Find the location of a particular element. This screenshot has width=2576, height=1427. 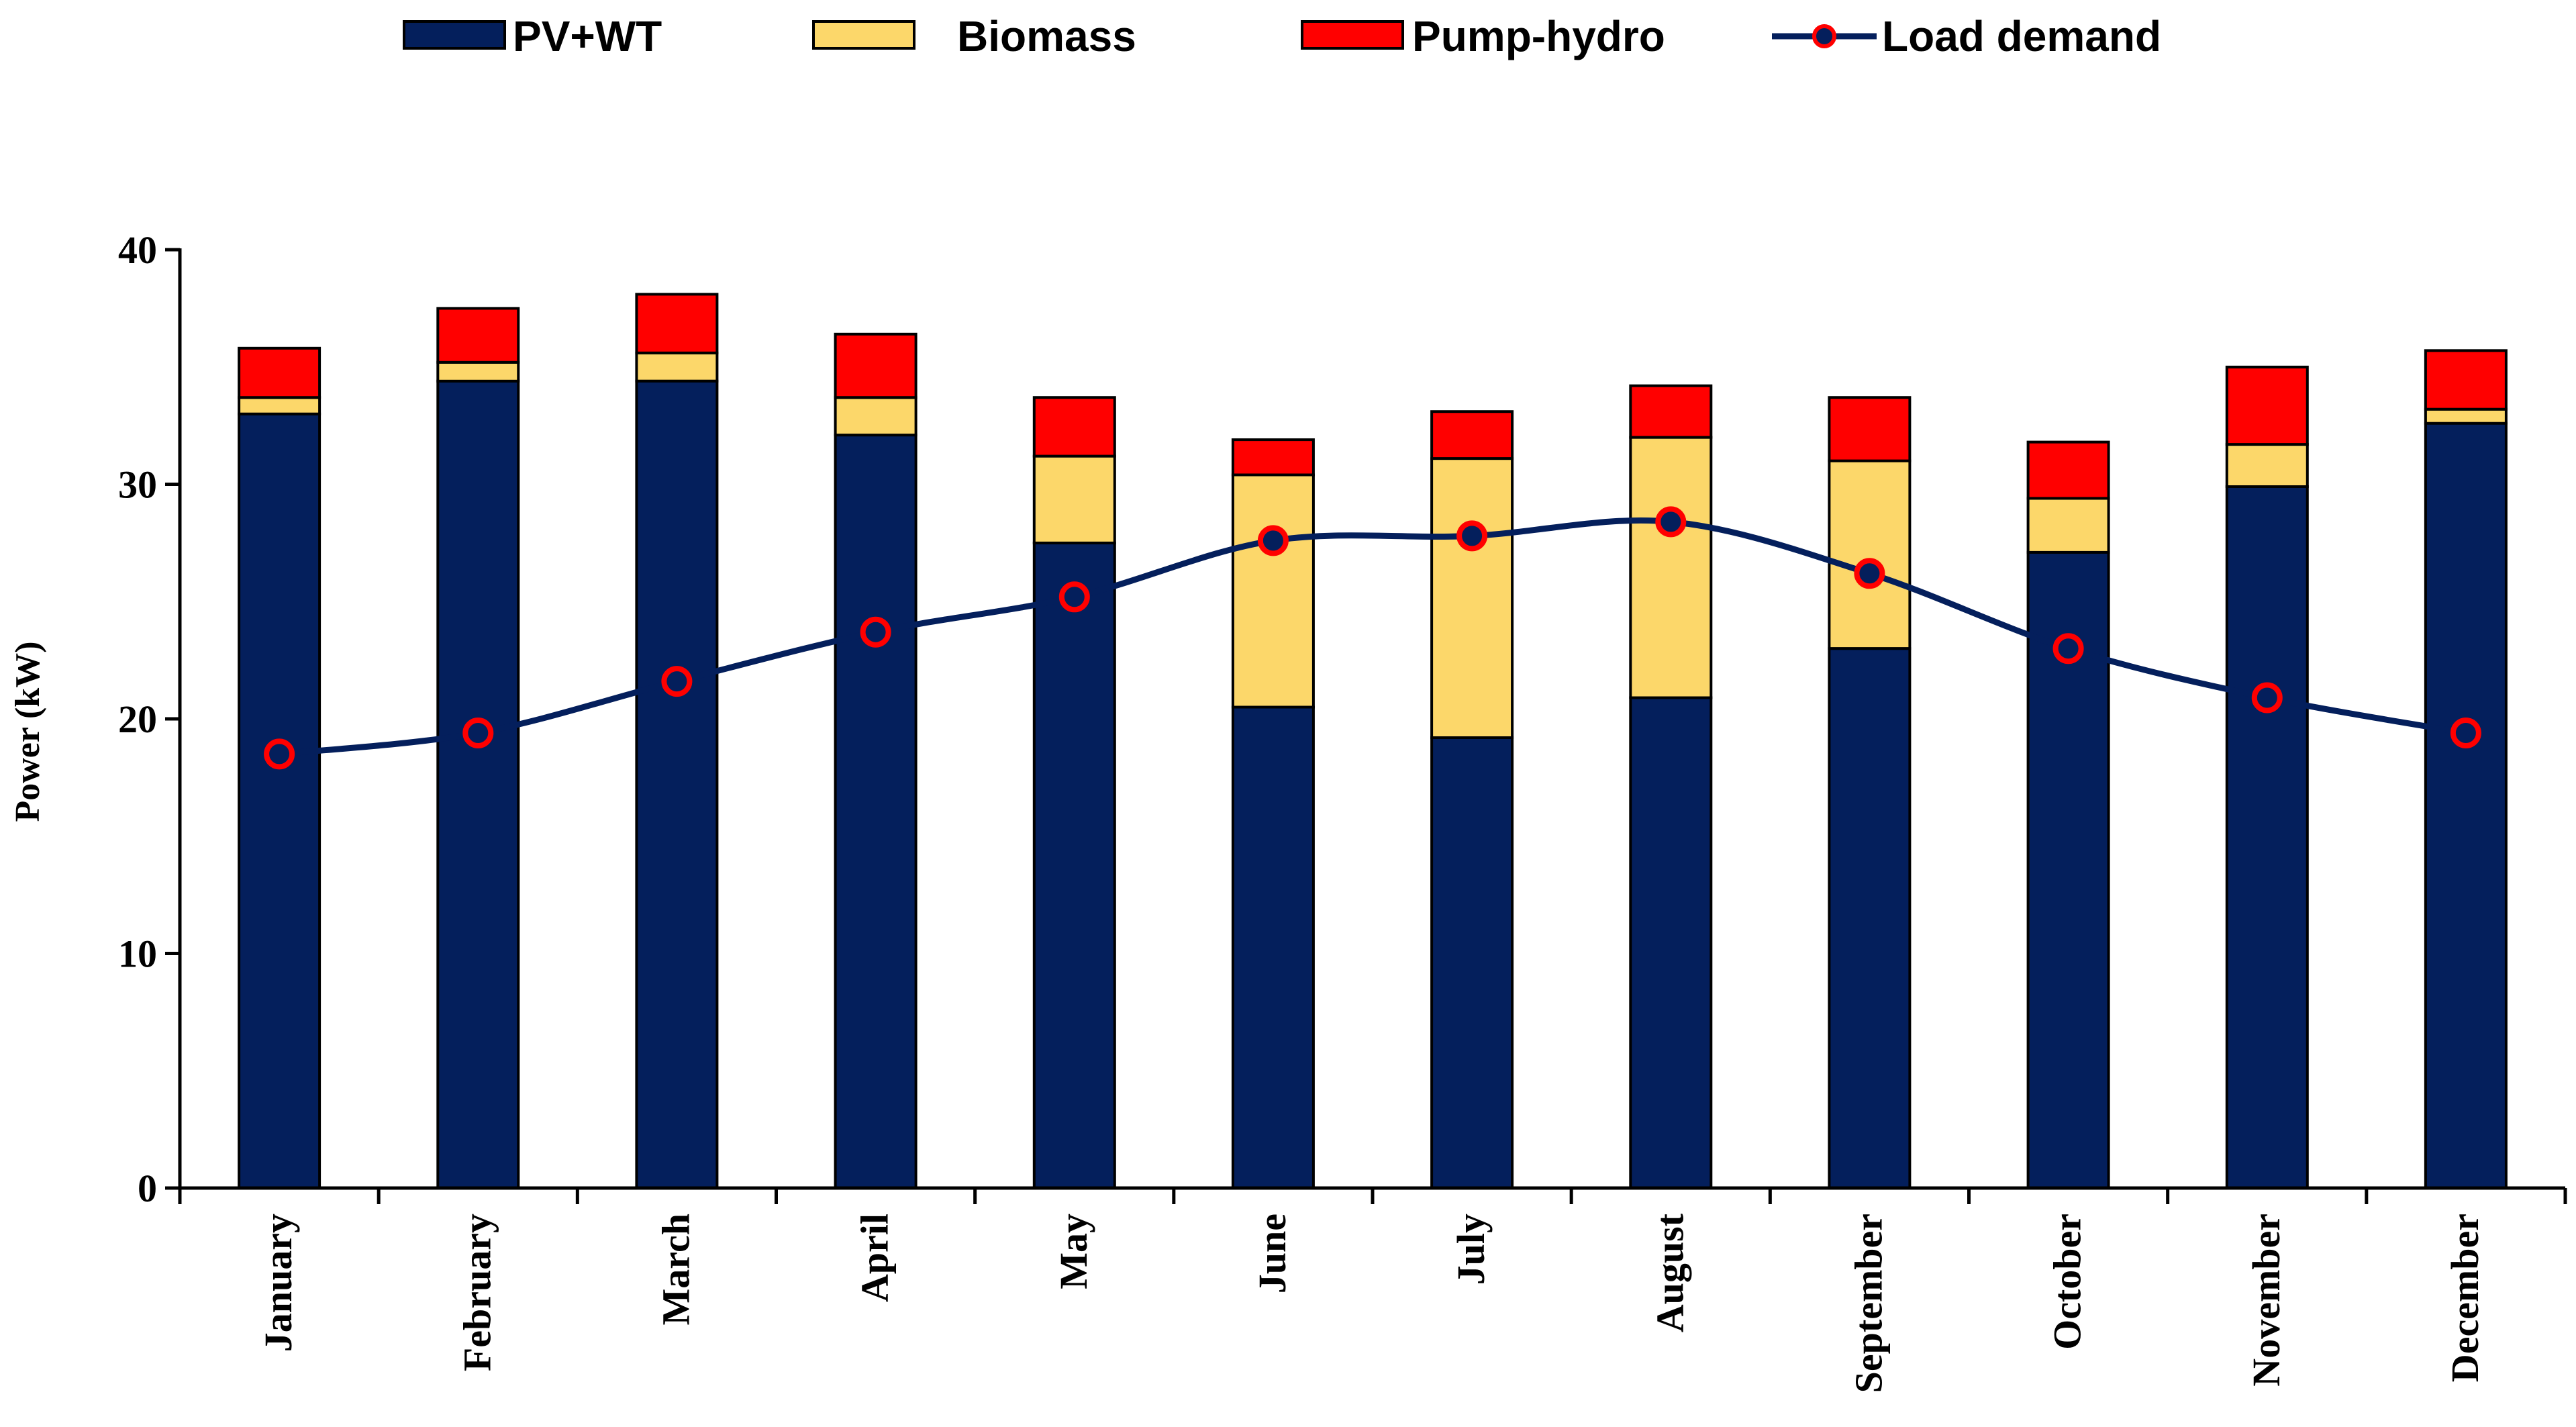

bar-biomass-july is located at coordinates (1472, 598).